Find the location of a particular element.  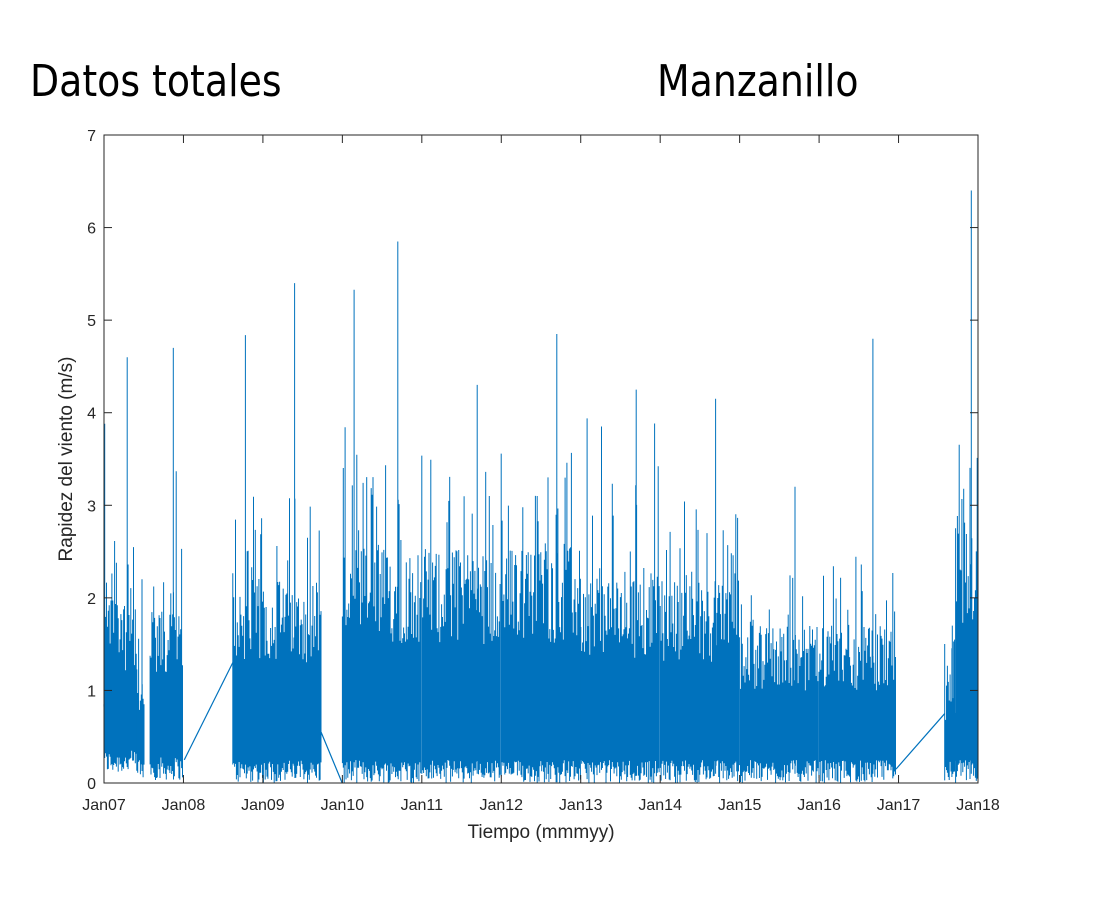

y-tick-label: 0 is located at coordinates (91, 784).